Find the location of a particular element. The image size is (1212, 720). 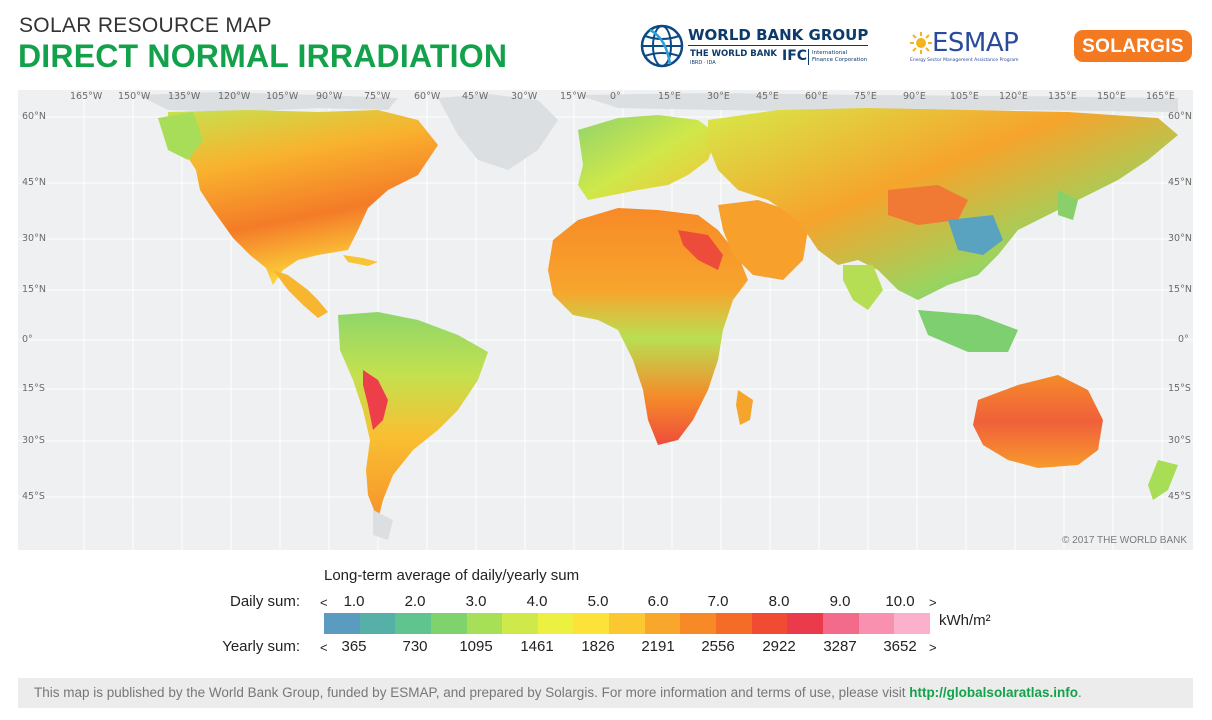

daily-tick: 1.0 is located at coordinates (354, 601).